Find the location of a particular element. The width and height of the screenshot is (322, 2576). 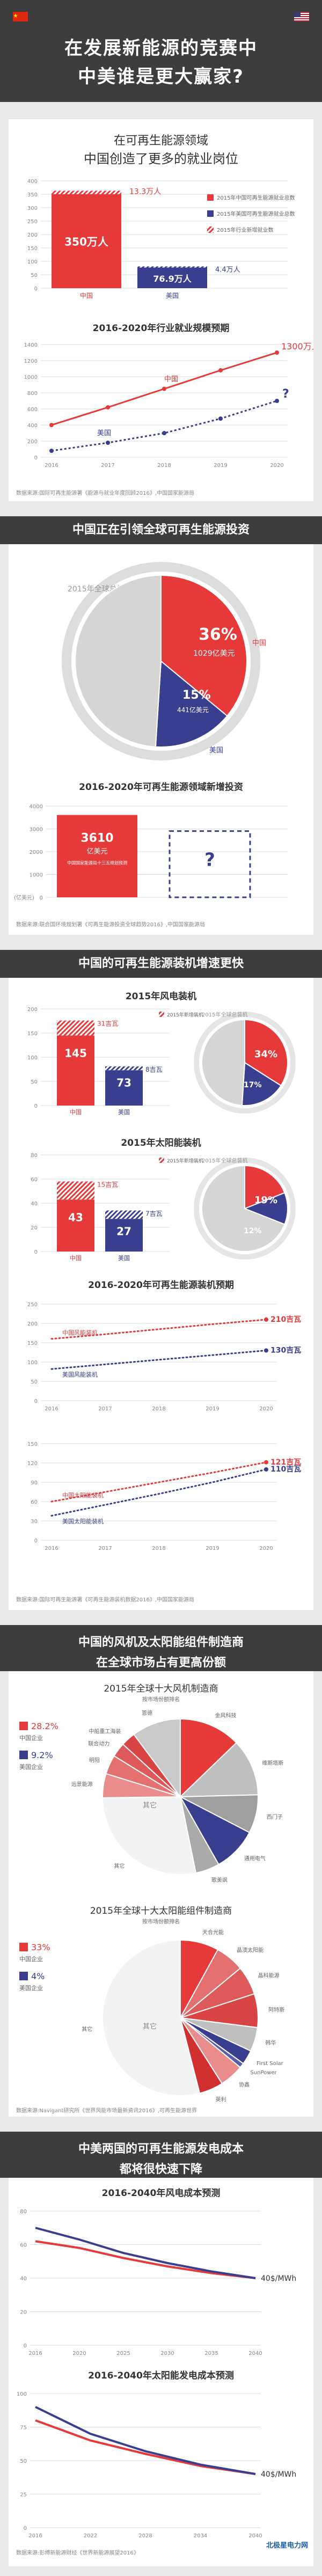

cap-line-solar-ytick: 60 is located at coordinates (34, 1502).